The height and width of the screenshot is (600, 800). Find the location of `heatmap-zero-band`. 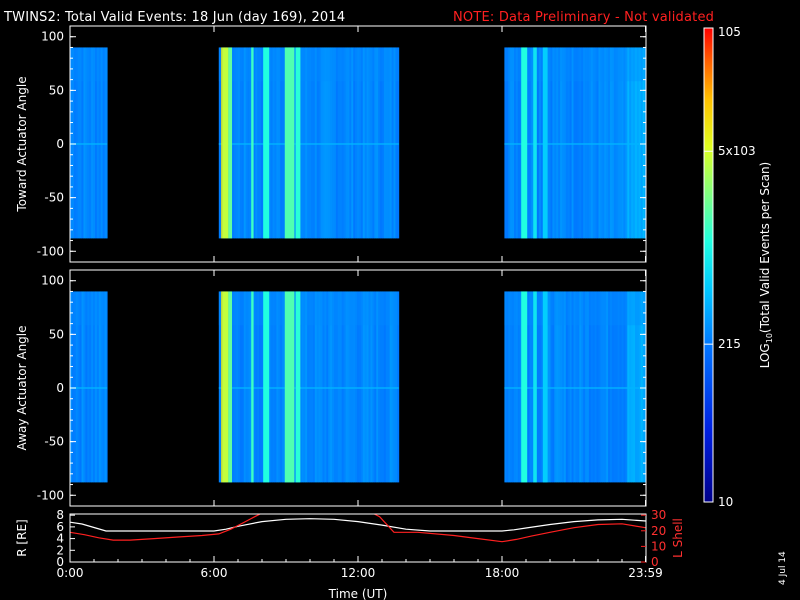

heatmap-zero-band is located at coordinates (89, 144).